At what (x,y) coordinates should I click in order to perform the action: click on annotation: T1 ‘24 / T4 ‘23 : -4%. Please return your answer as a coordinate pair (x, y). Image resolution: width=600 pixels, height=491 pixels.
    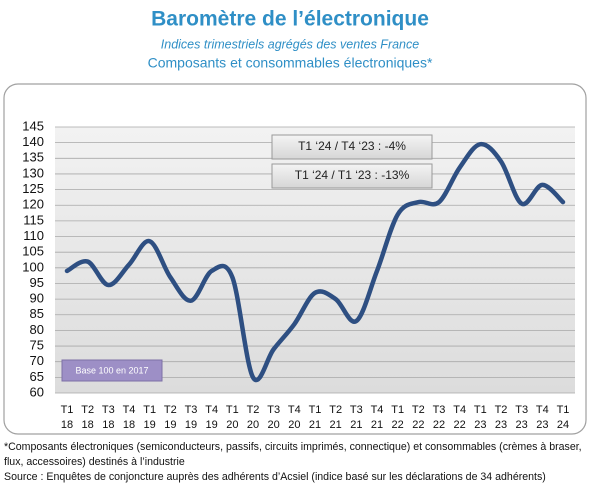
    Looking at the image, I should click on (352, 146).